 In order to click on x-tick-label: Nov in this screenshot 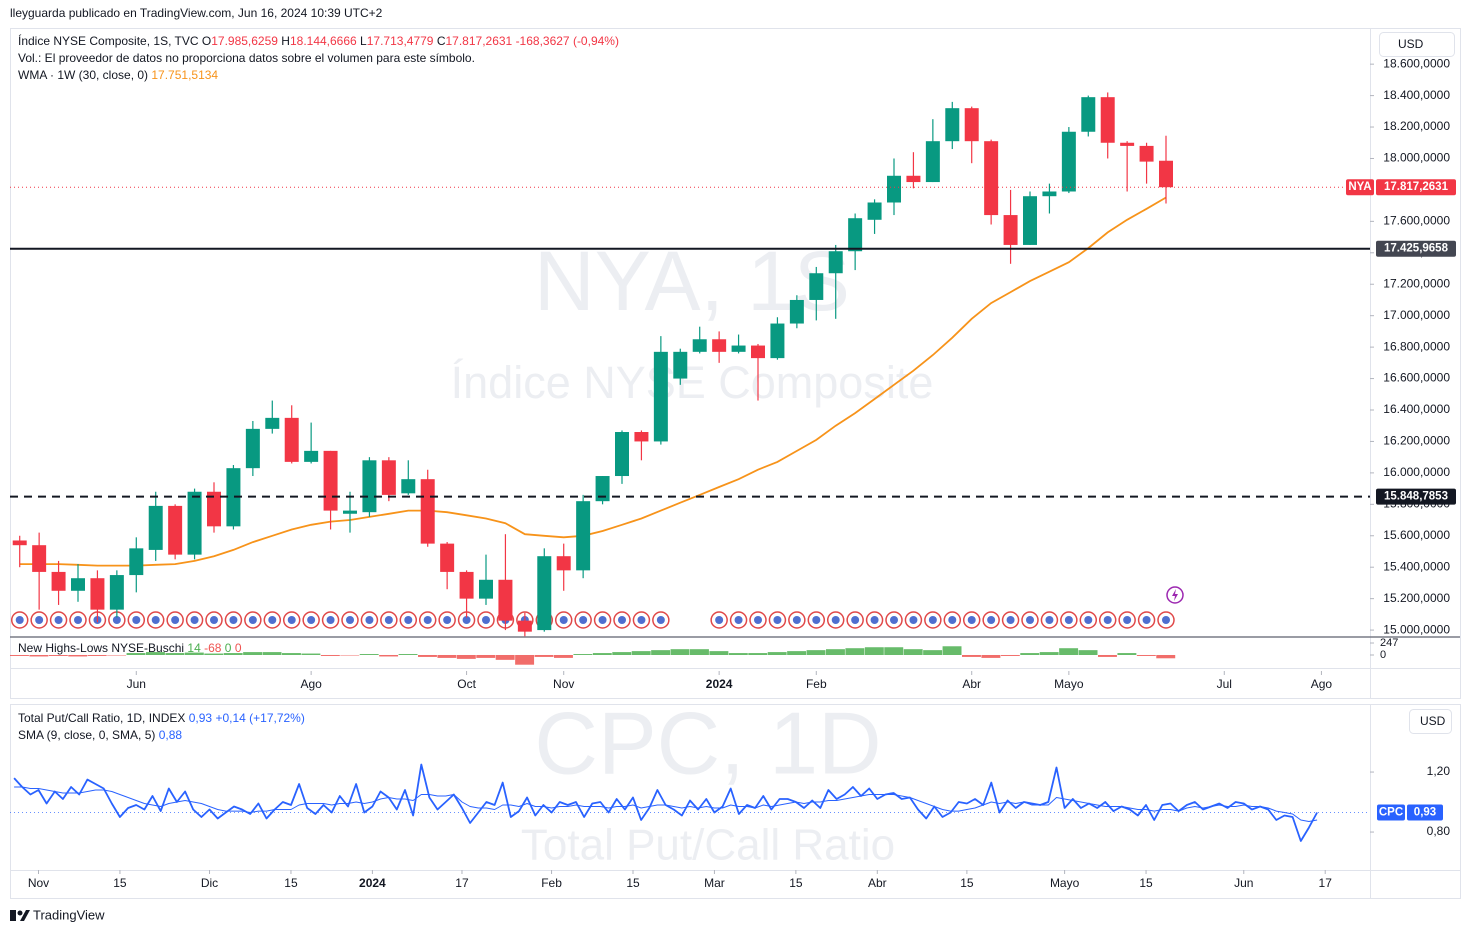, I will do `click(563, 684)`.